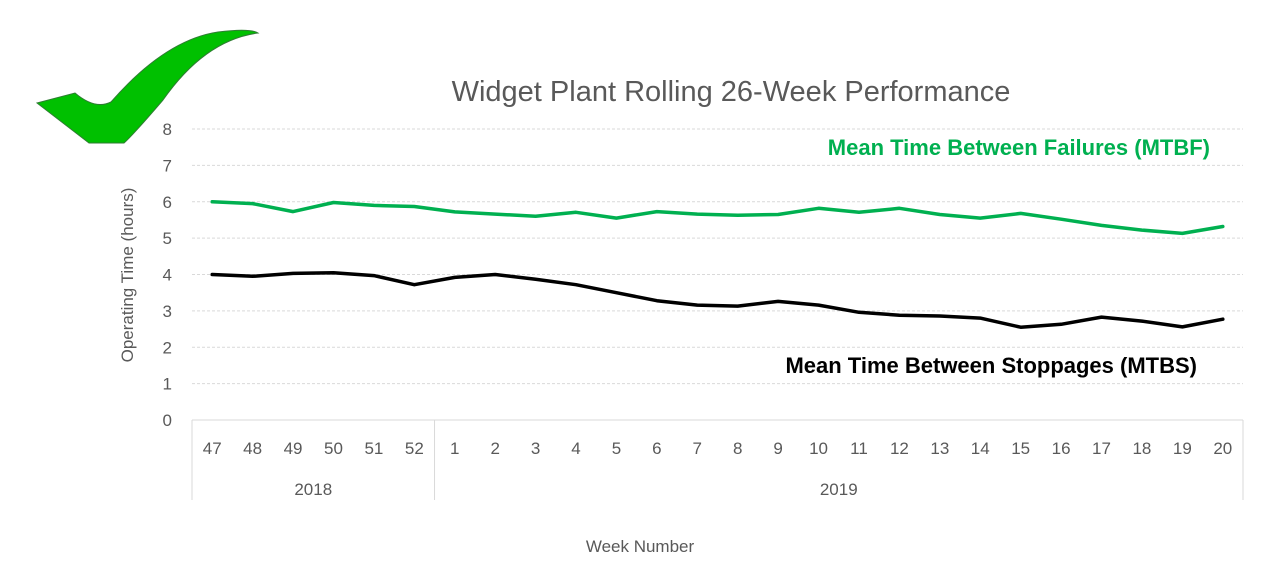 The width and height of the screenshot is (1281, 580). What do you see at coordinates (1020, 448) in the screenshot?
I see `x-tick-label: 15` at bounding box center [1020, 448].